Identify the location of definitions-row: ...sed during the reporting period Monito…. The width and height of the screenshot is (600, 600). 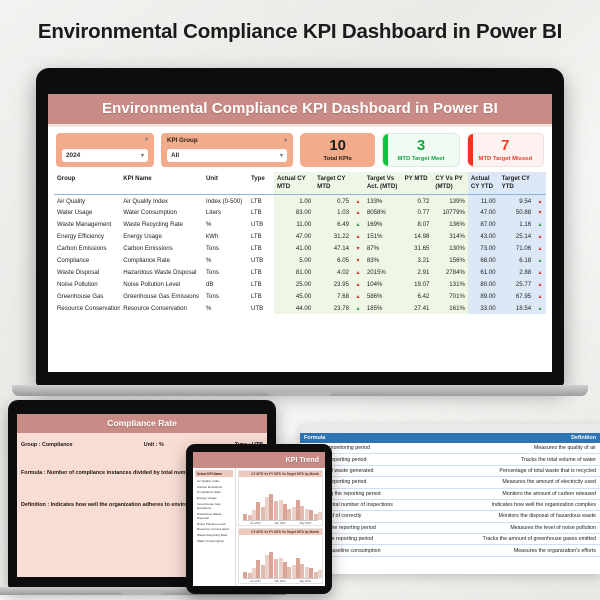
(450, 494).